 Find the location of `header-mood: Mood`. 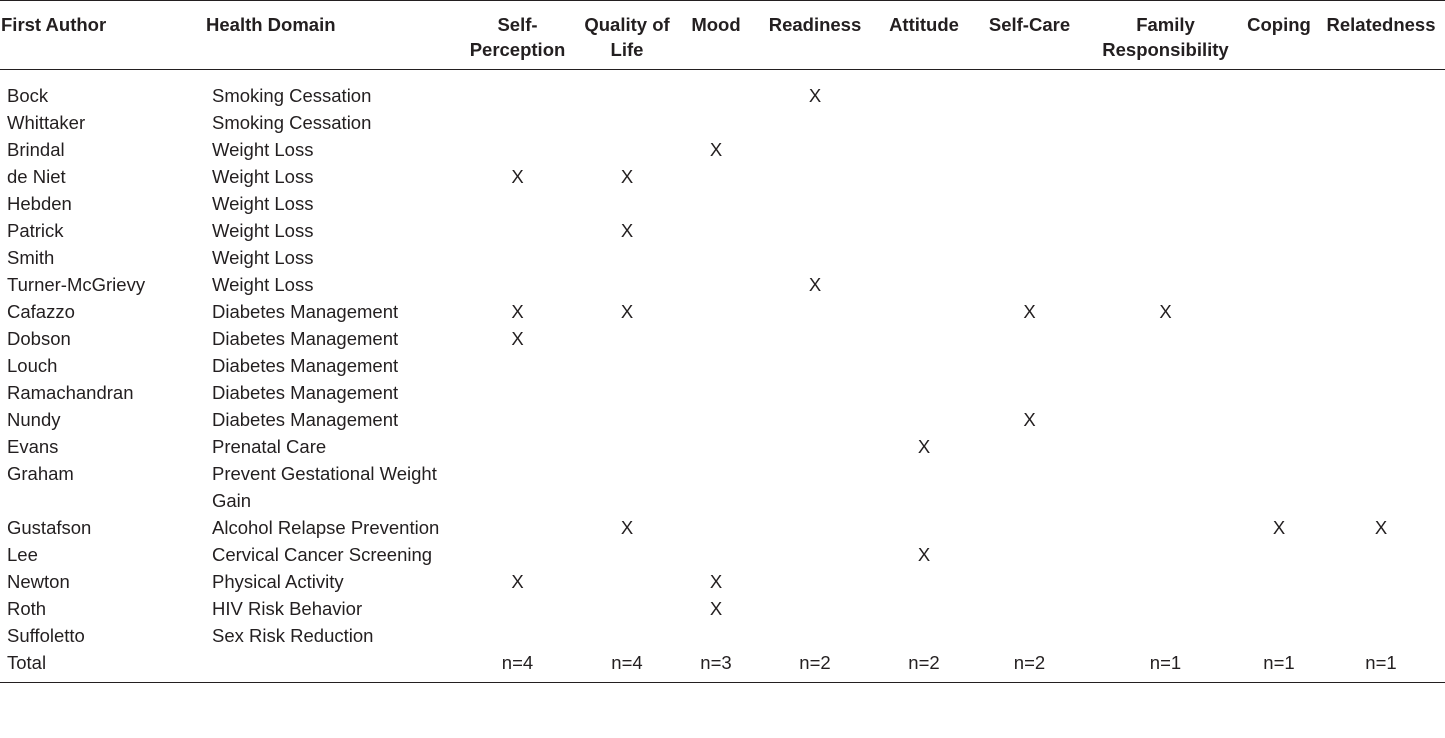

header-mood: Mood is located at coordinates (716, 24).